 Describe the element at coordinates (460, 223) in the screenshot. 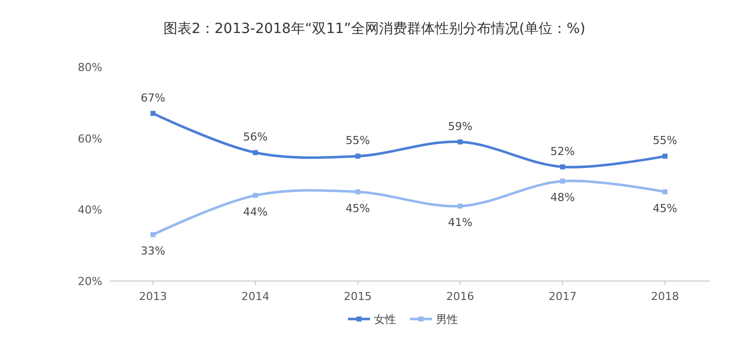

I see `data-label: 41%` at that location.